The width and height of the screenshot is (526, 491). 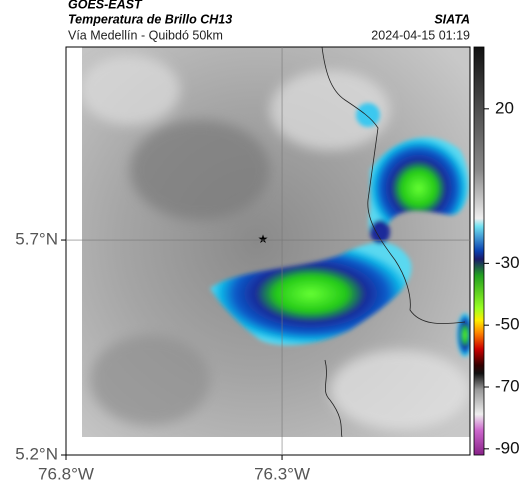 I want to click on city-marker: ★, so click(x=263, y=239).